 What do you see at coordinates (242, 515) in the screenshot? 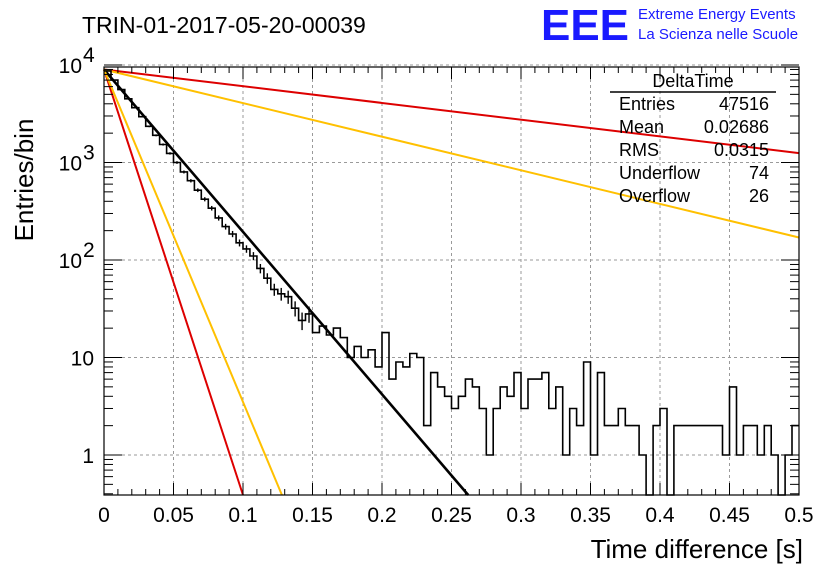
I see `x-tick-label: 0.1` at bounding box center [242, 515].